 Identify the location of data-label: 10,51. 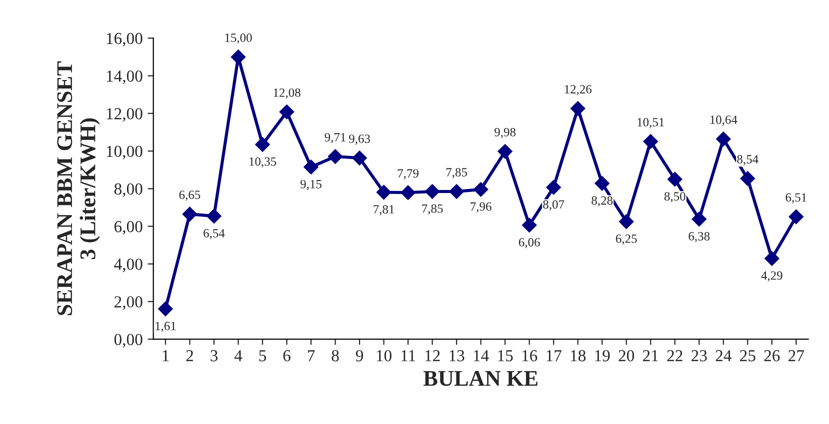
(651, 123).